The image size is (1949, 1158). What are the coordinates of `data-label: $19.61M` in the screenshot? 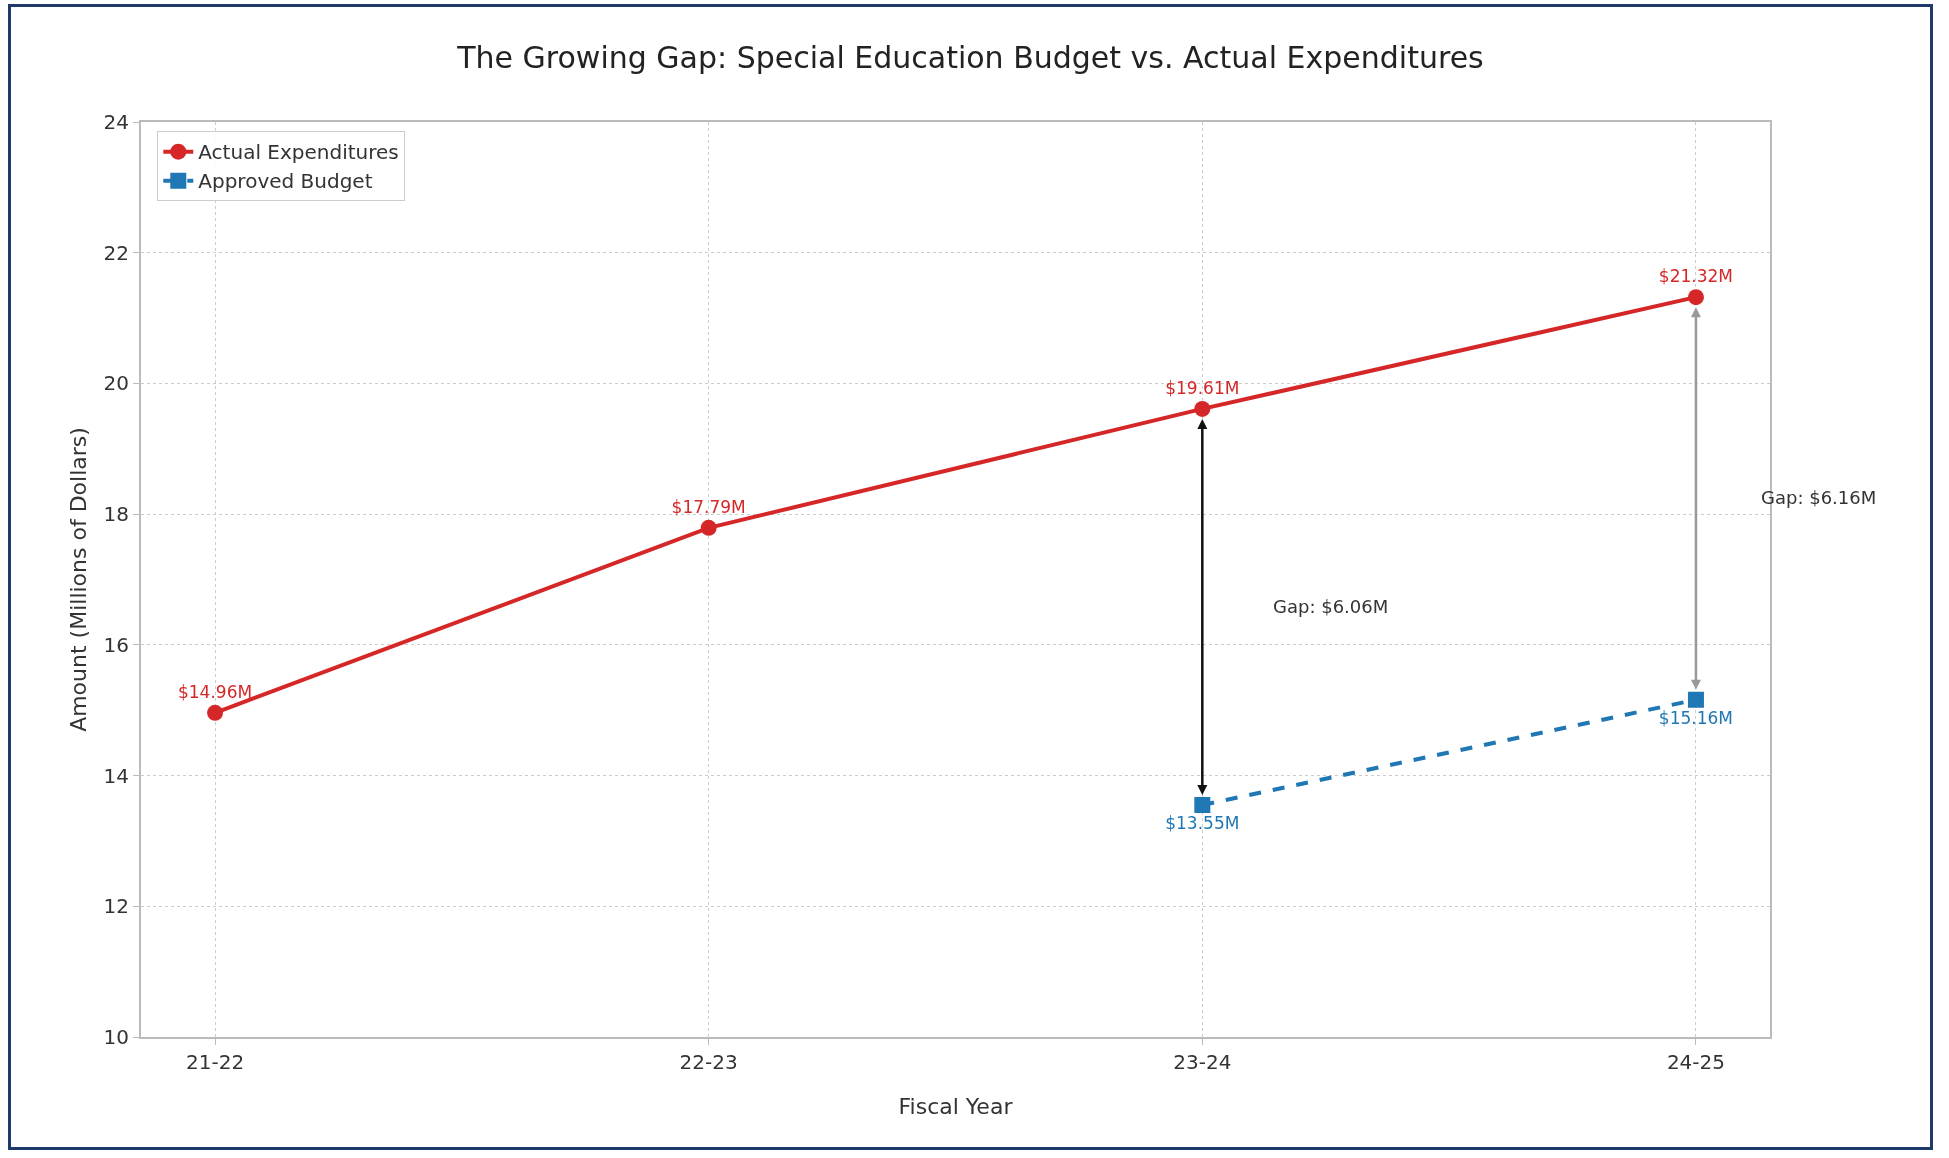 It's located at (1202, 387).